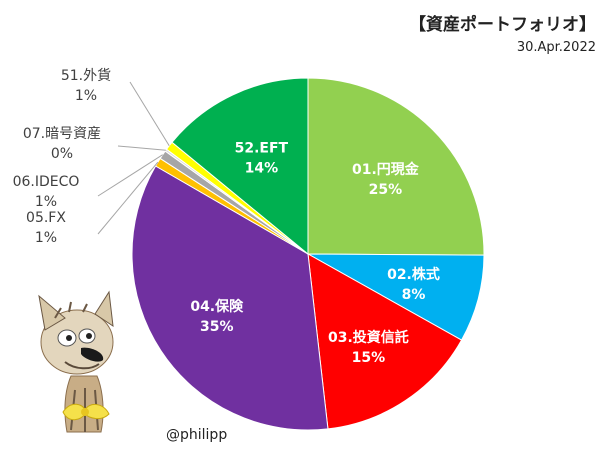 The width and height of the screenshot is (612, 455). Describe the element at coordinates (556, 47) in the screenshot. I see `chart-date: 30.Apr.2022` at that location.